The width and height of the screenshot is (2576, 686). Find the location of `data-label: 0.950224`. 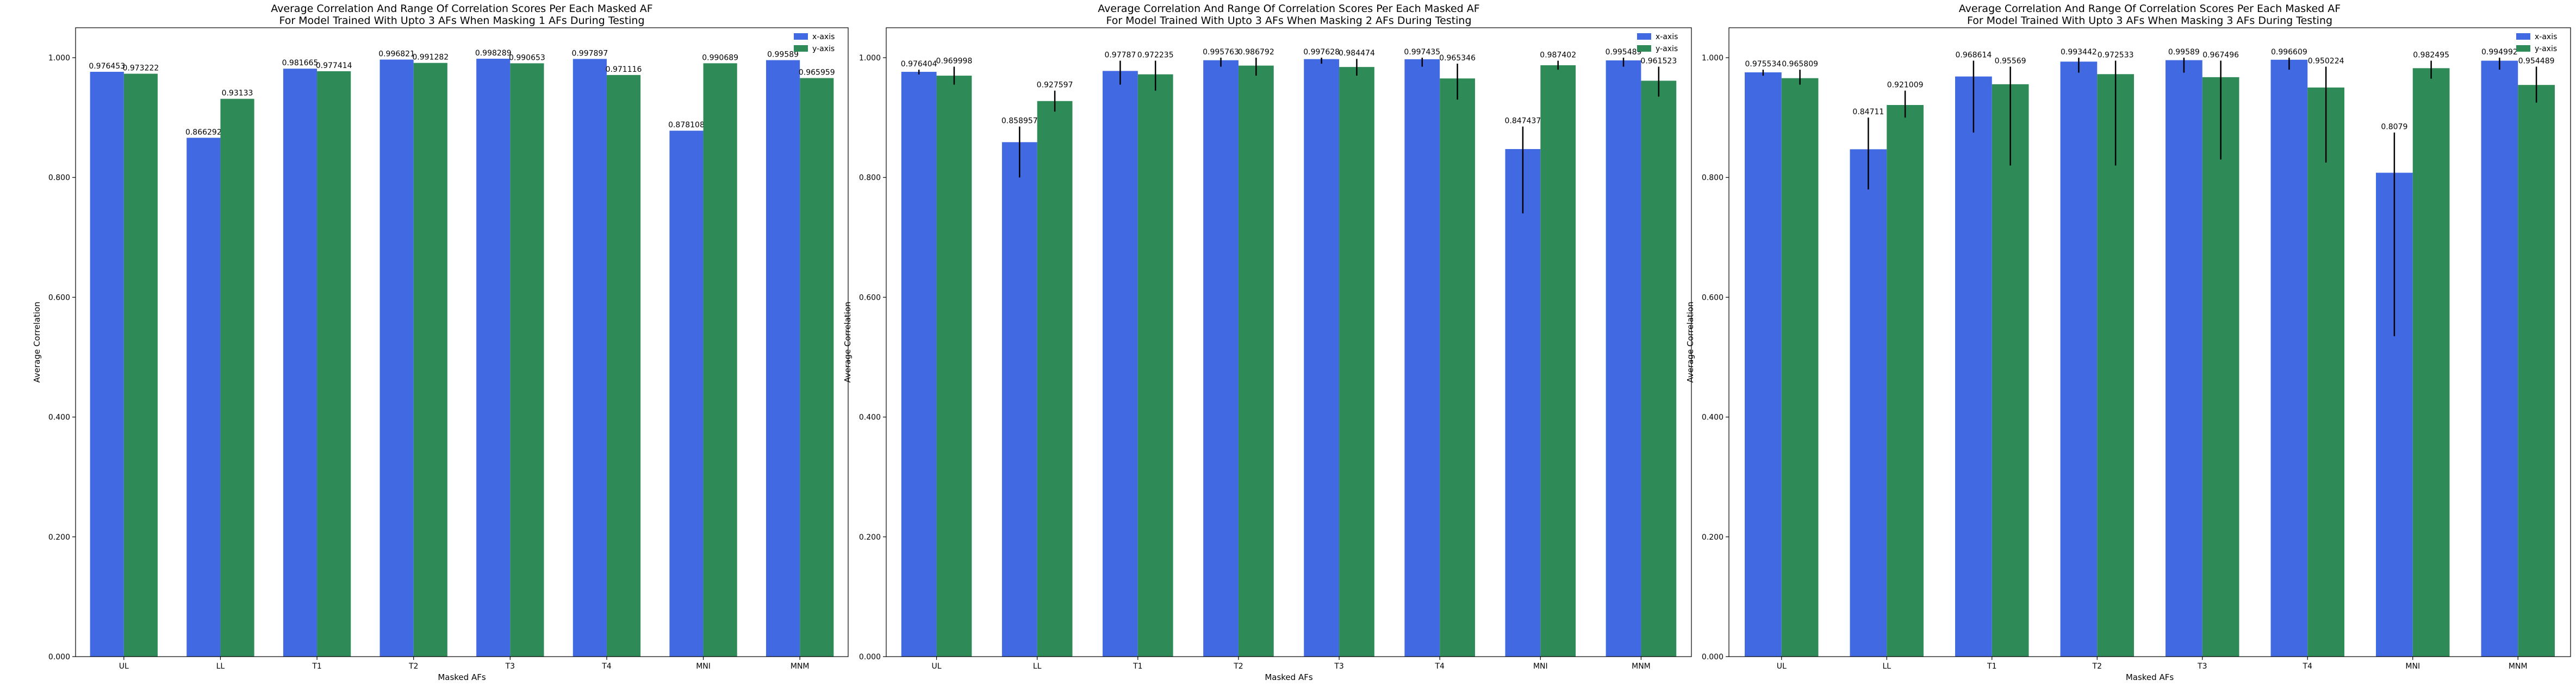

data-label: 0.950224 is located at coordinates (2326, 61).